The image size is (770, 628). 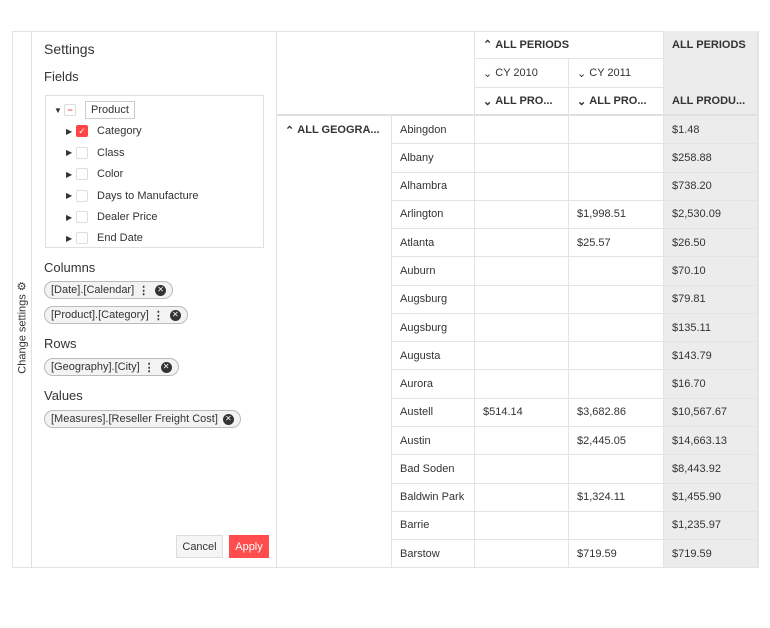 What do you see at coordinates (522, 73) in the screenshot?
I see `col-header-year: ⌄ CY 2010` at bounding box center [522, 73].